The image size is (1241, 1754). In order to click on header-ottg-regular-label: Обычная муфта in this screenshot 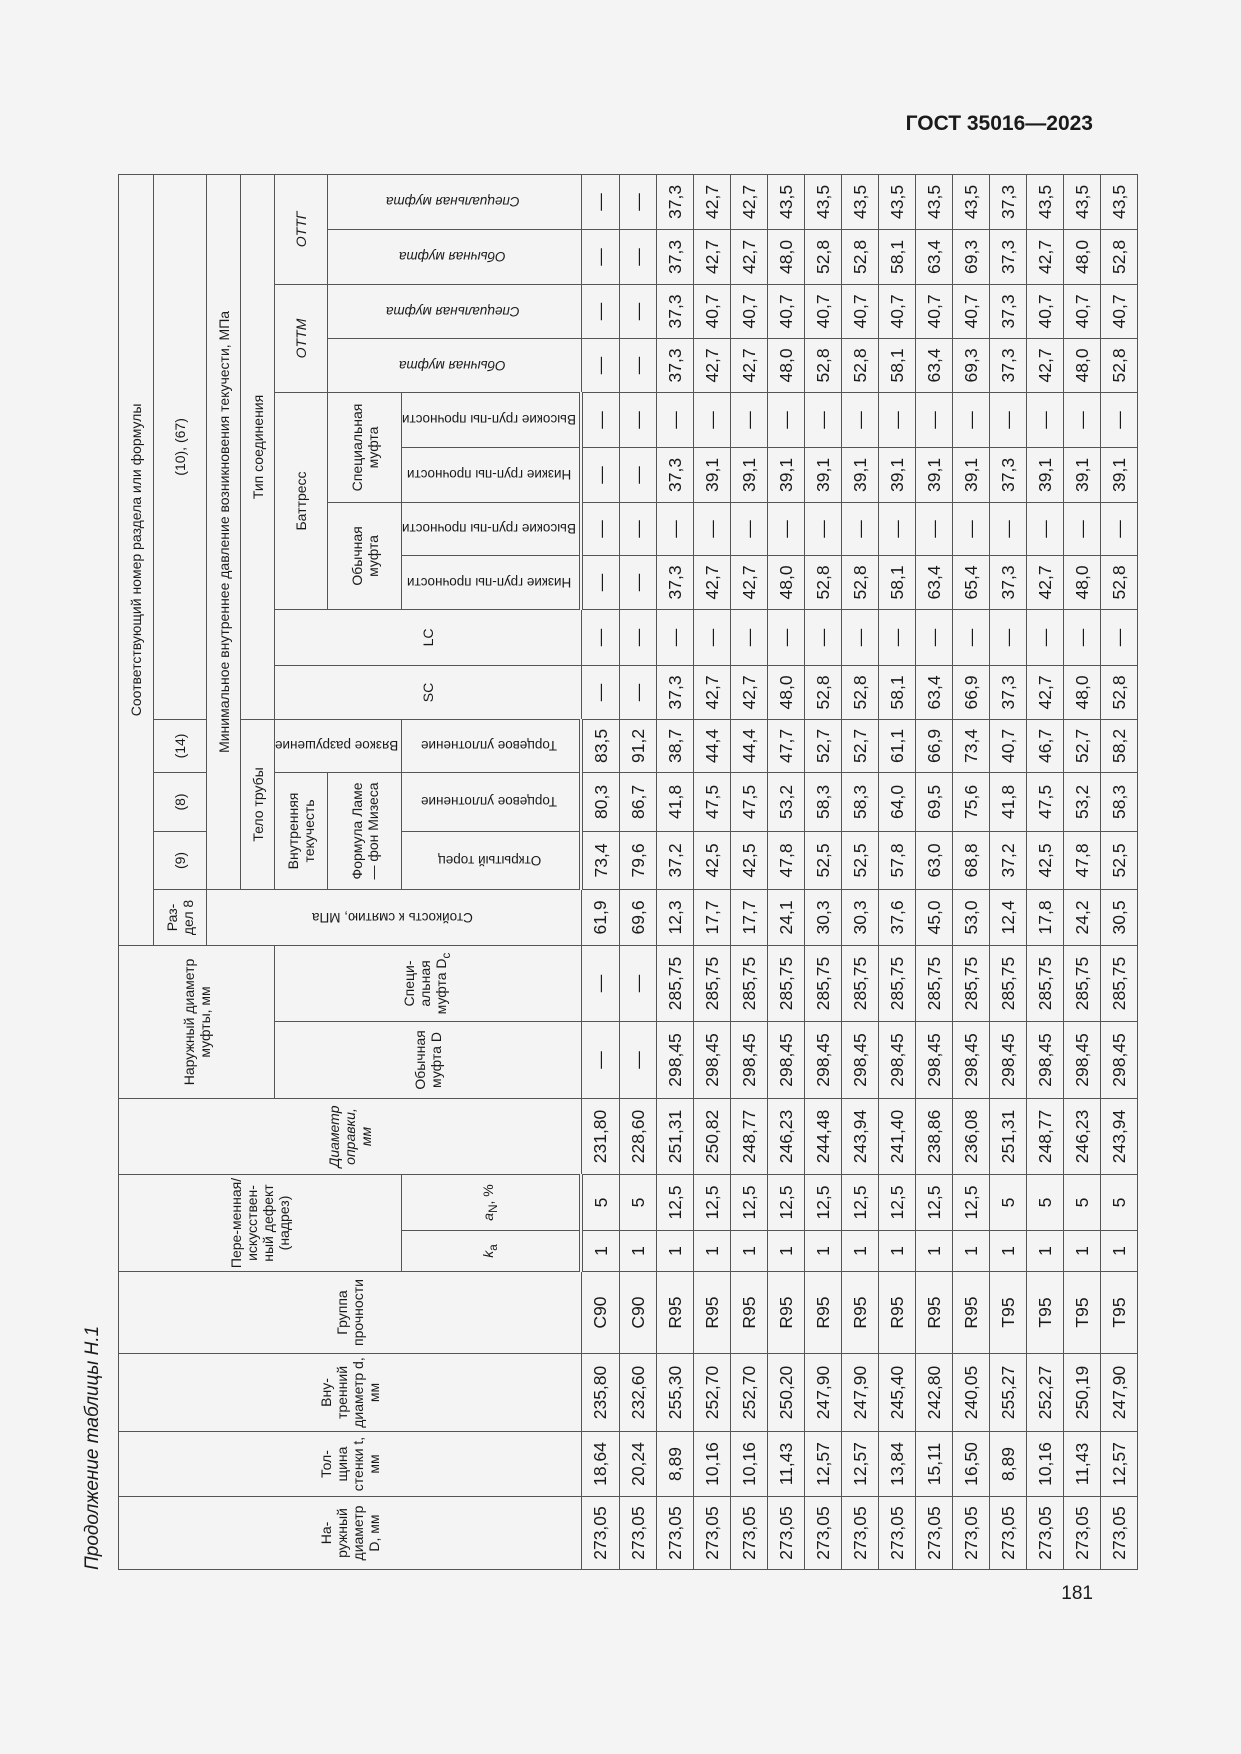, I will do `click(453, 257)`.